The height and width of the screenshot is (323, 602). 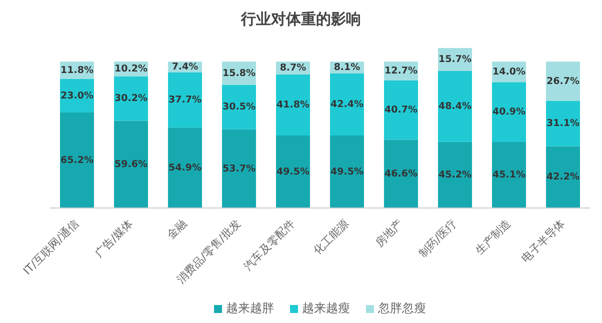 What do you see at coordinates (401, 71) in the screenshot?
I see `data-label: 12.7%` at bounding box center [401, 71].